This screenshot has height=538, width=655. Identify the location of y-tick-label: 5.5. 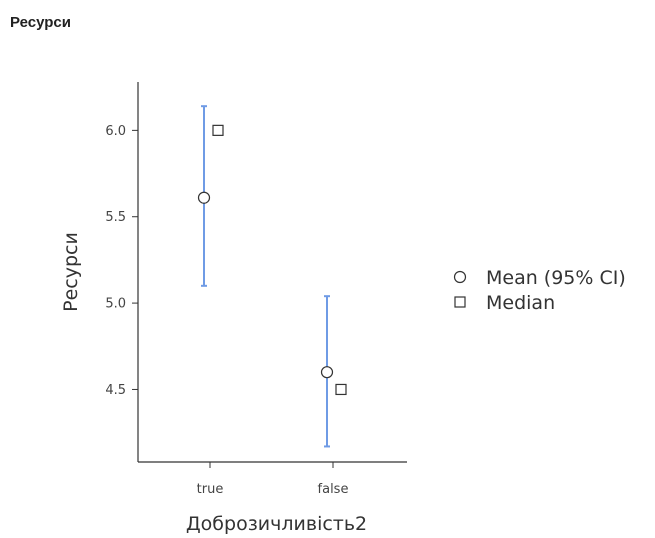
(115, 217).